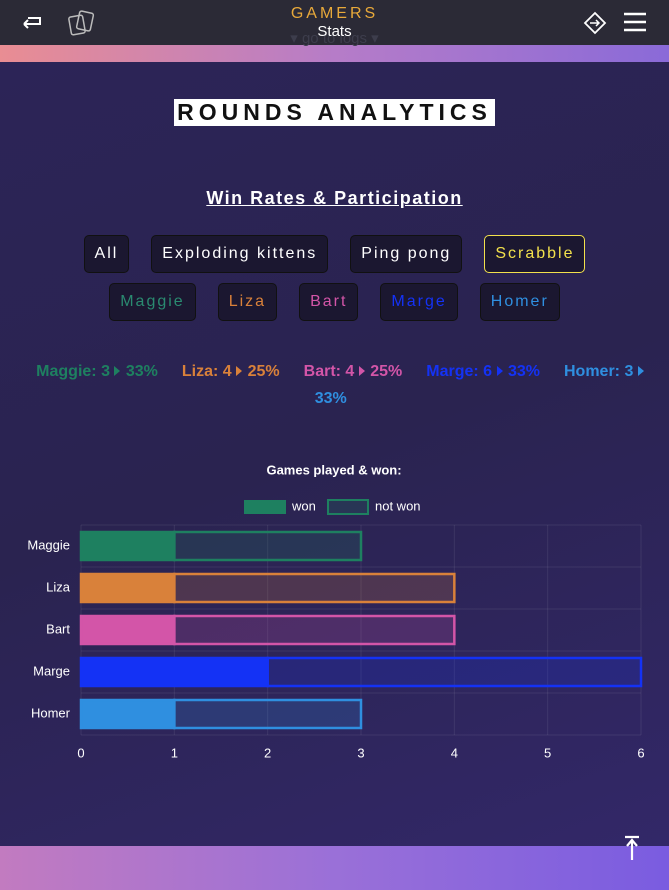 The width and height of the screenshot is (669, 890). What do you see at coordinates (329, 371) in the screenshot?
I see `summary-label: Bart: 4` at bounding box center [329, 371].